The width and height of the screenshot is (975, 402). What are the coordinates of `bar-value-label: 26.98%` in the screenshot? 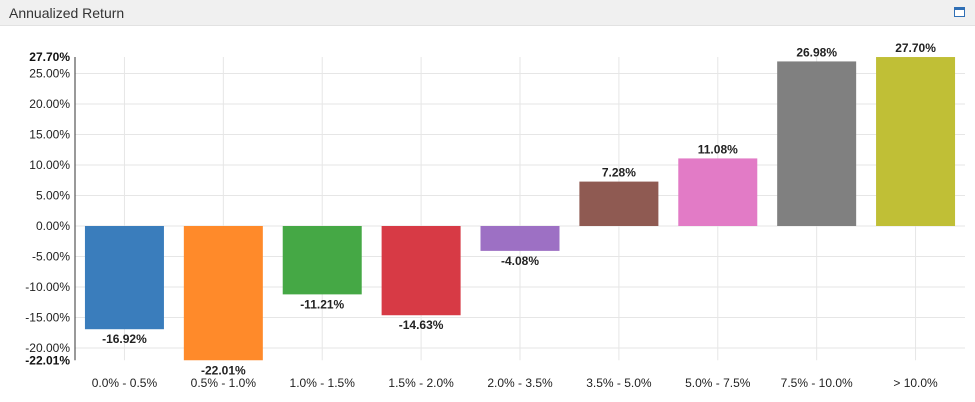 It's located at (816, 52).